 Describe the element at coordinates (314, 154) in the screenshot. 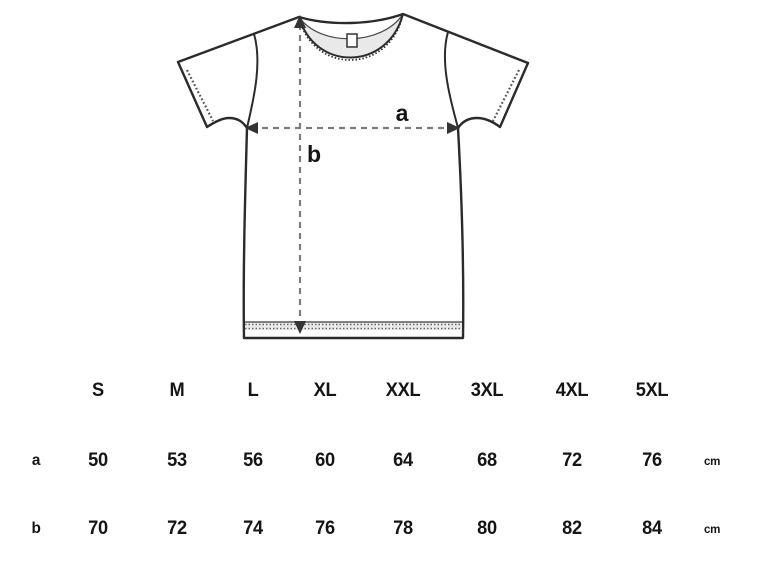

I see `length-arrow-label: b` at that location.